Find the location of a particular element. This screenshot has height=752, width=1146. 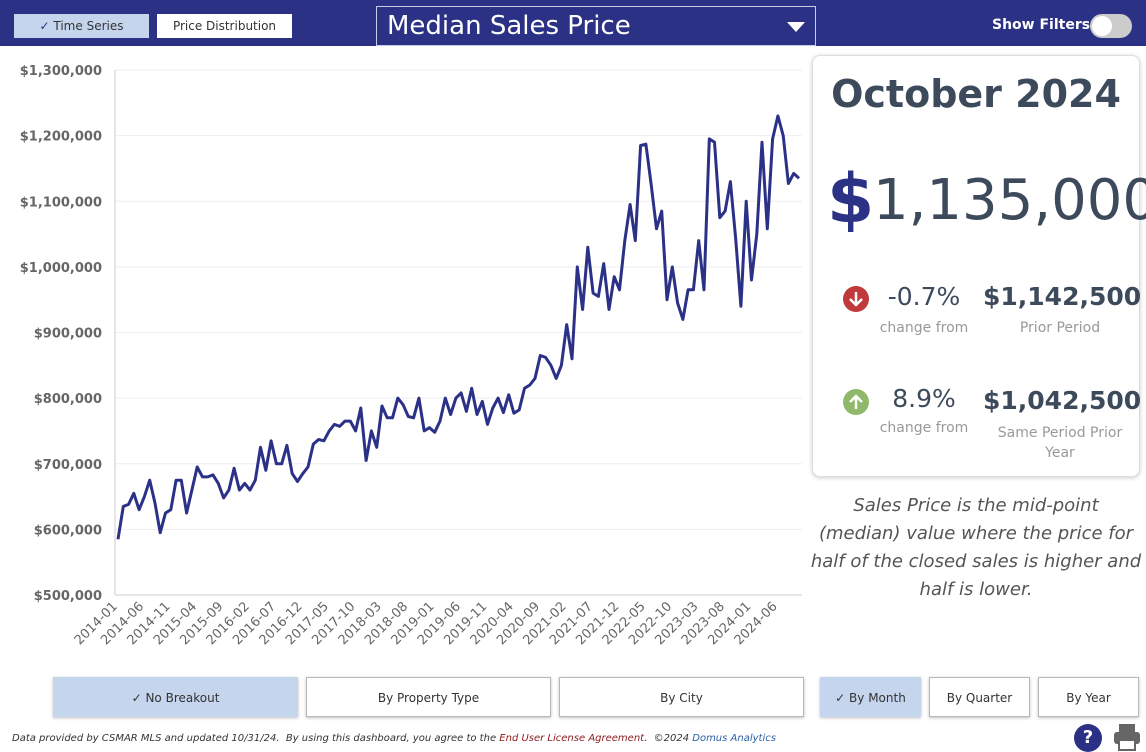

interval-button: By Quarter is located at coordinates (979, 697).